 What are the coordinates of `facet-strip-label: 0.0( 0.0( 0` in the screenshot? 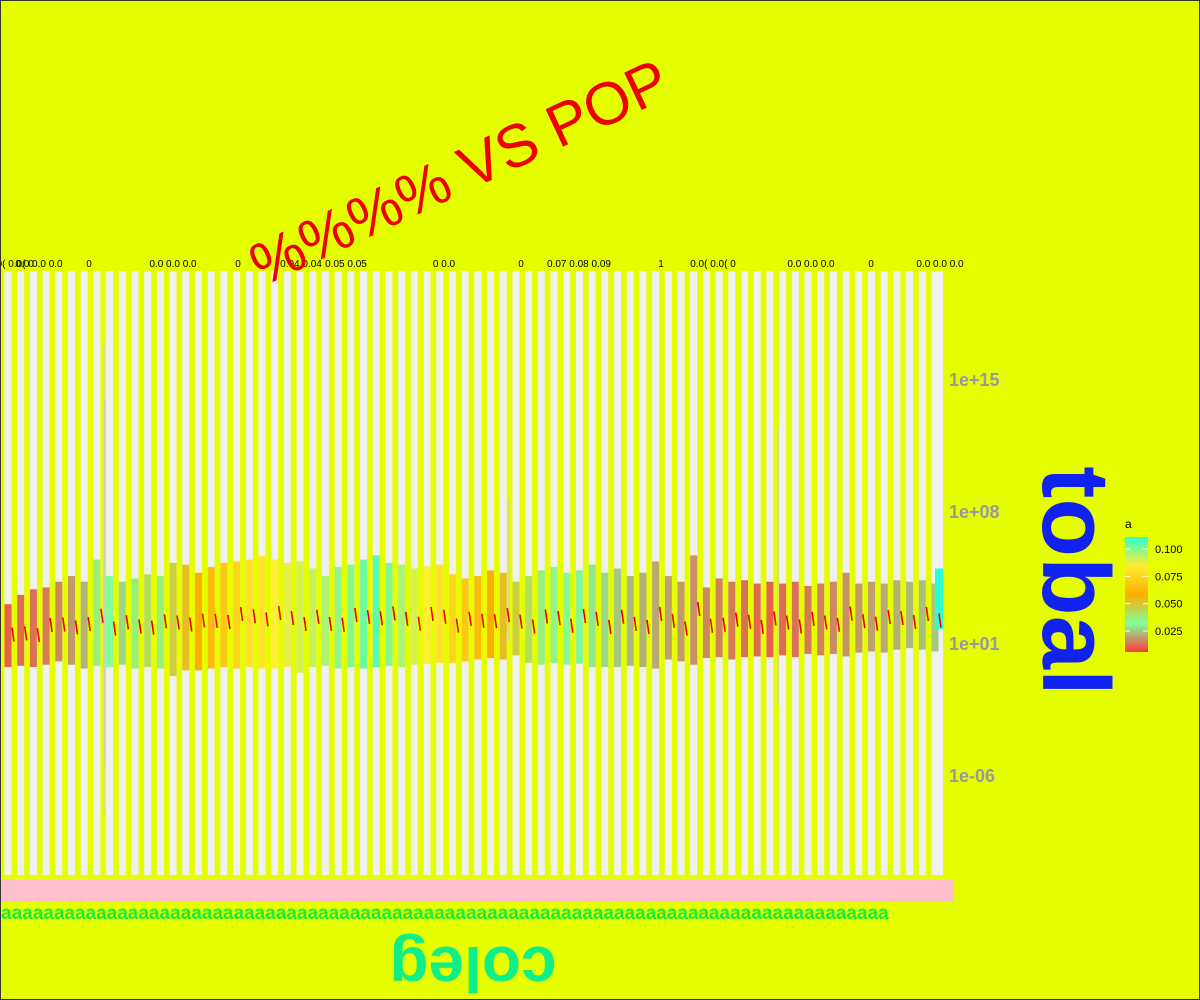 It's located at (17, 264).